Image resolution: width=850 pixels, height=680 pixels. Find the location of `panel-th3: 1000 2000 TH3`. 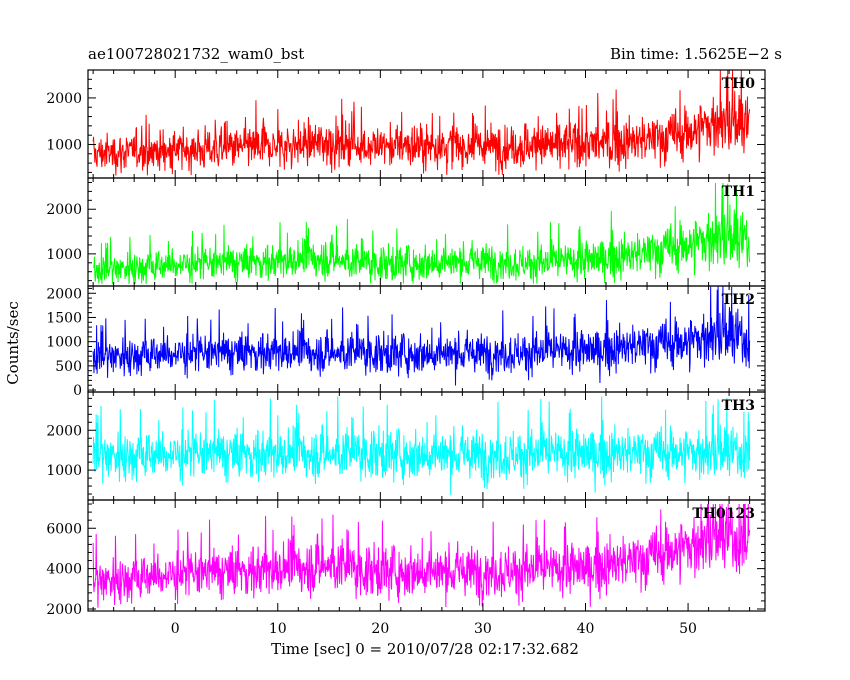

panel-th3: 1000 2000 TH3 is located at coordinates (406, 446).